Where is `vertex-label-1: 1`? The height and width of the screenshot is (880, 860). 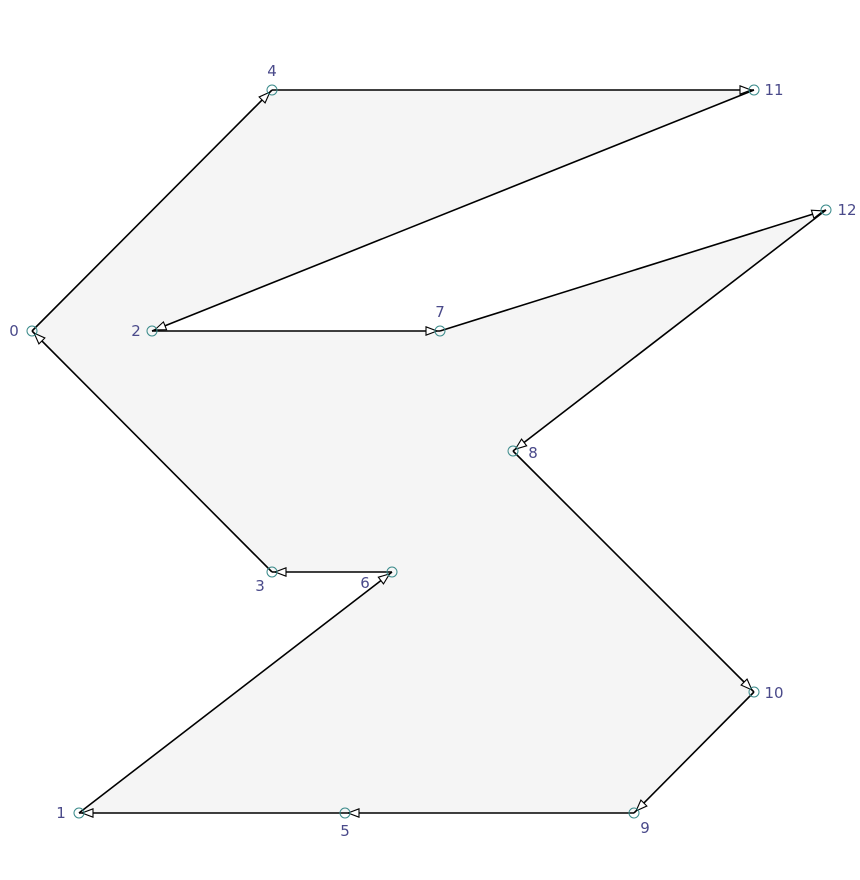 vertex-label-1: 1 is located at coordinates (61, 813).